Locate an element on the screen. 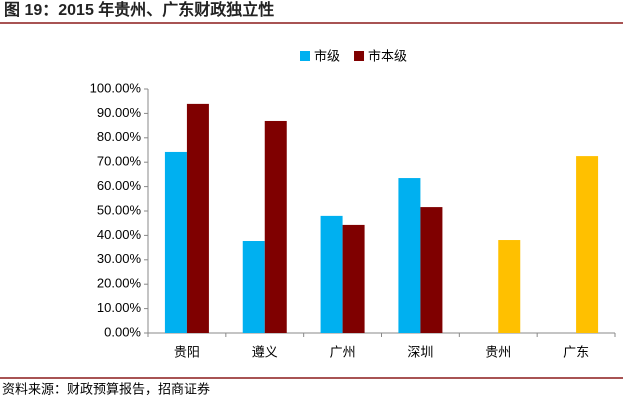 This screenshot has height=400, width=623. y-tick-label: 50.00% is located at coordinates (119, 209).